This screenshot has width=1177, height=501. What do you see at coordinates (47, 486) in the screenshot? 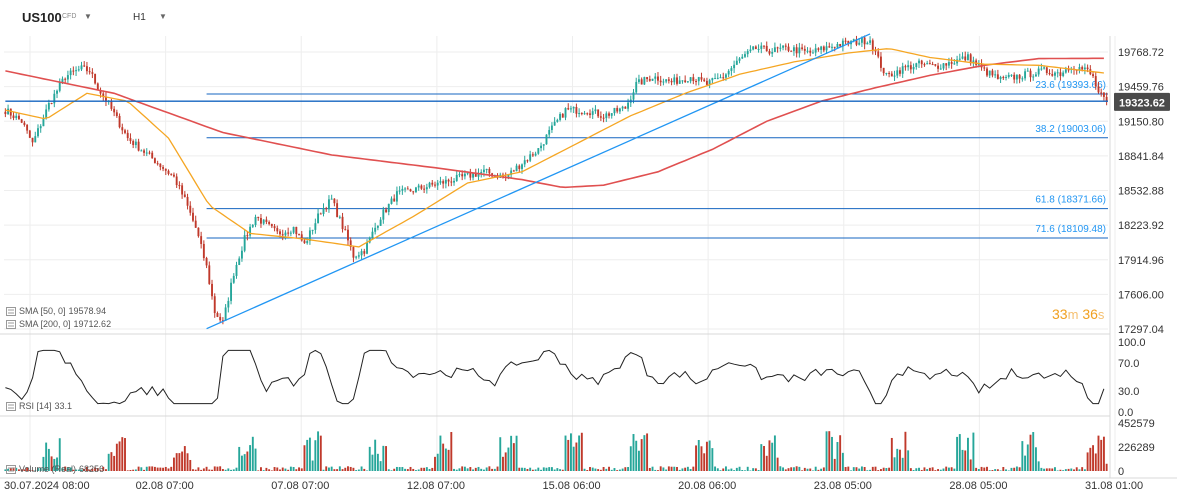
I see `time-tick-label: 30.07.2024 08:00` at bounding box center [47, 486].